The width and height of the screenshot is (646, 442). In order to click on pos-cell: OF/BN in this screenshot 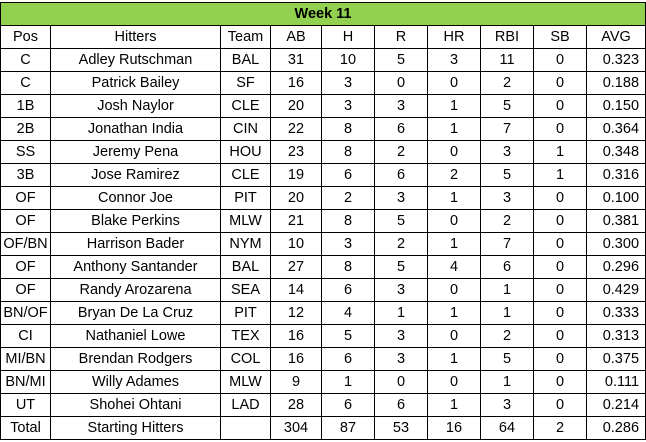, I will do `click(25, 244)`.